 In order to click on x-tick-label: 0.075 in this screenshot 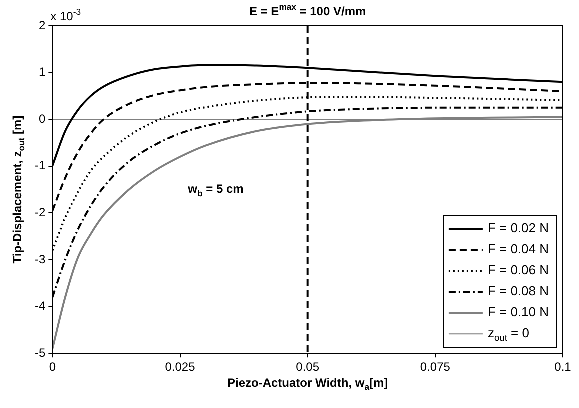, I will do `click(435, 367)`.